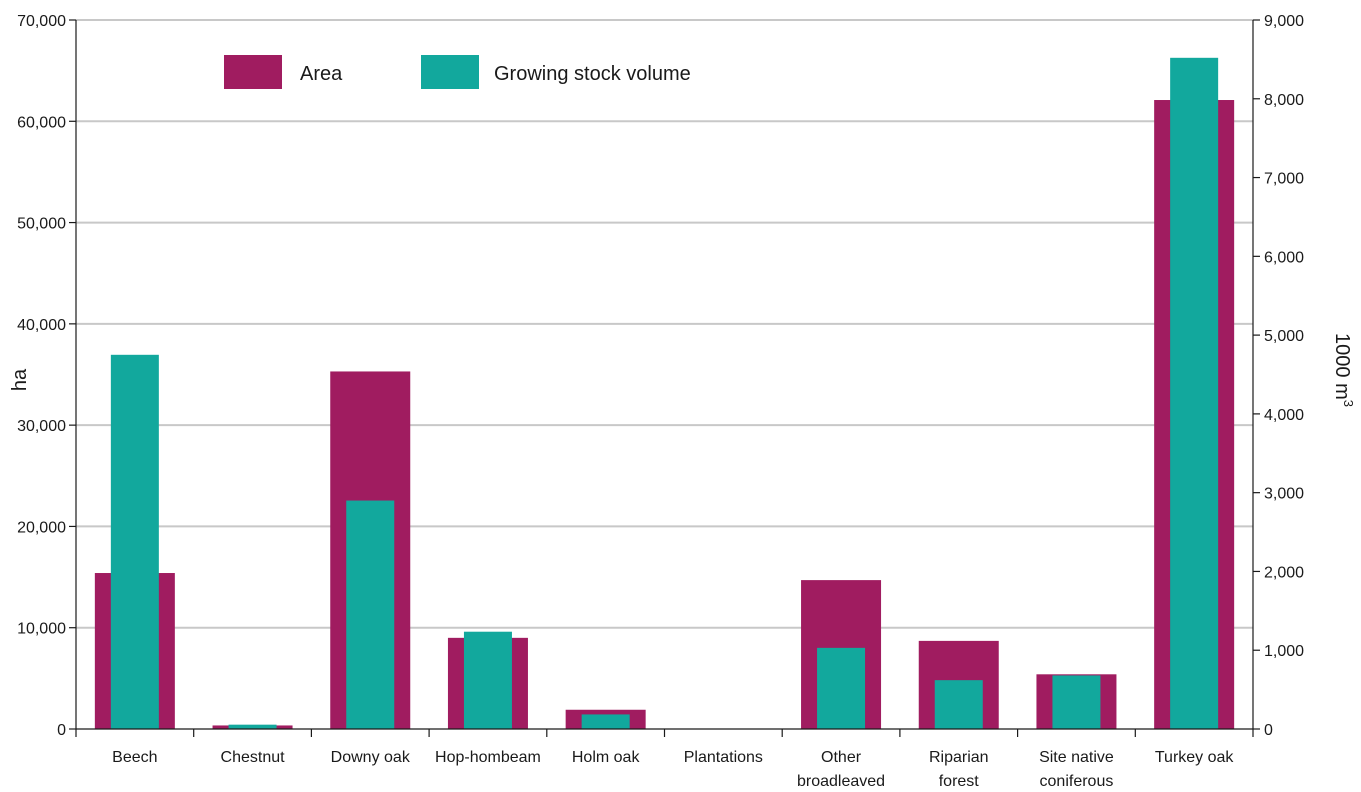 Image resolution: width=1361 pixels, height=792 pixels. Describe the element at coordinates (1284, 572) in the screenshot. I see `y-tick-label-right: 2,000` at that location.